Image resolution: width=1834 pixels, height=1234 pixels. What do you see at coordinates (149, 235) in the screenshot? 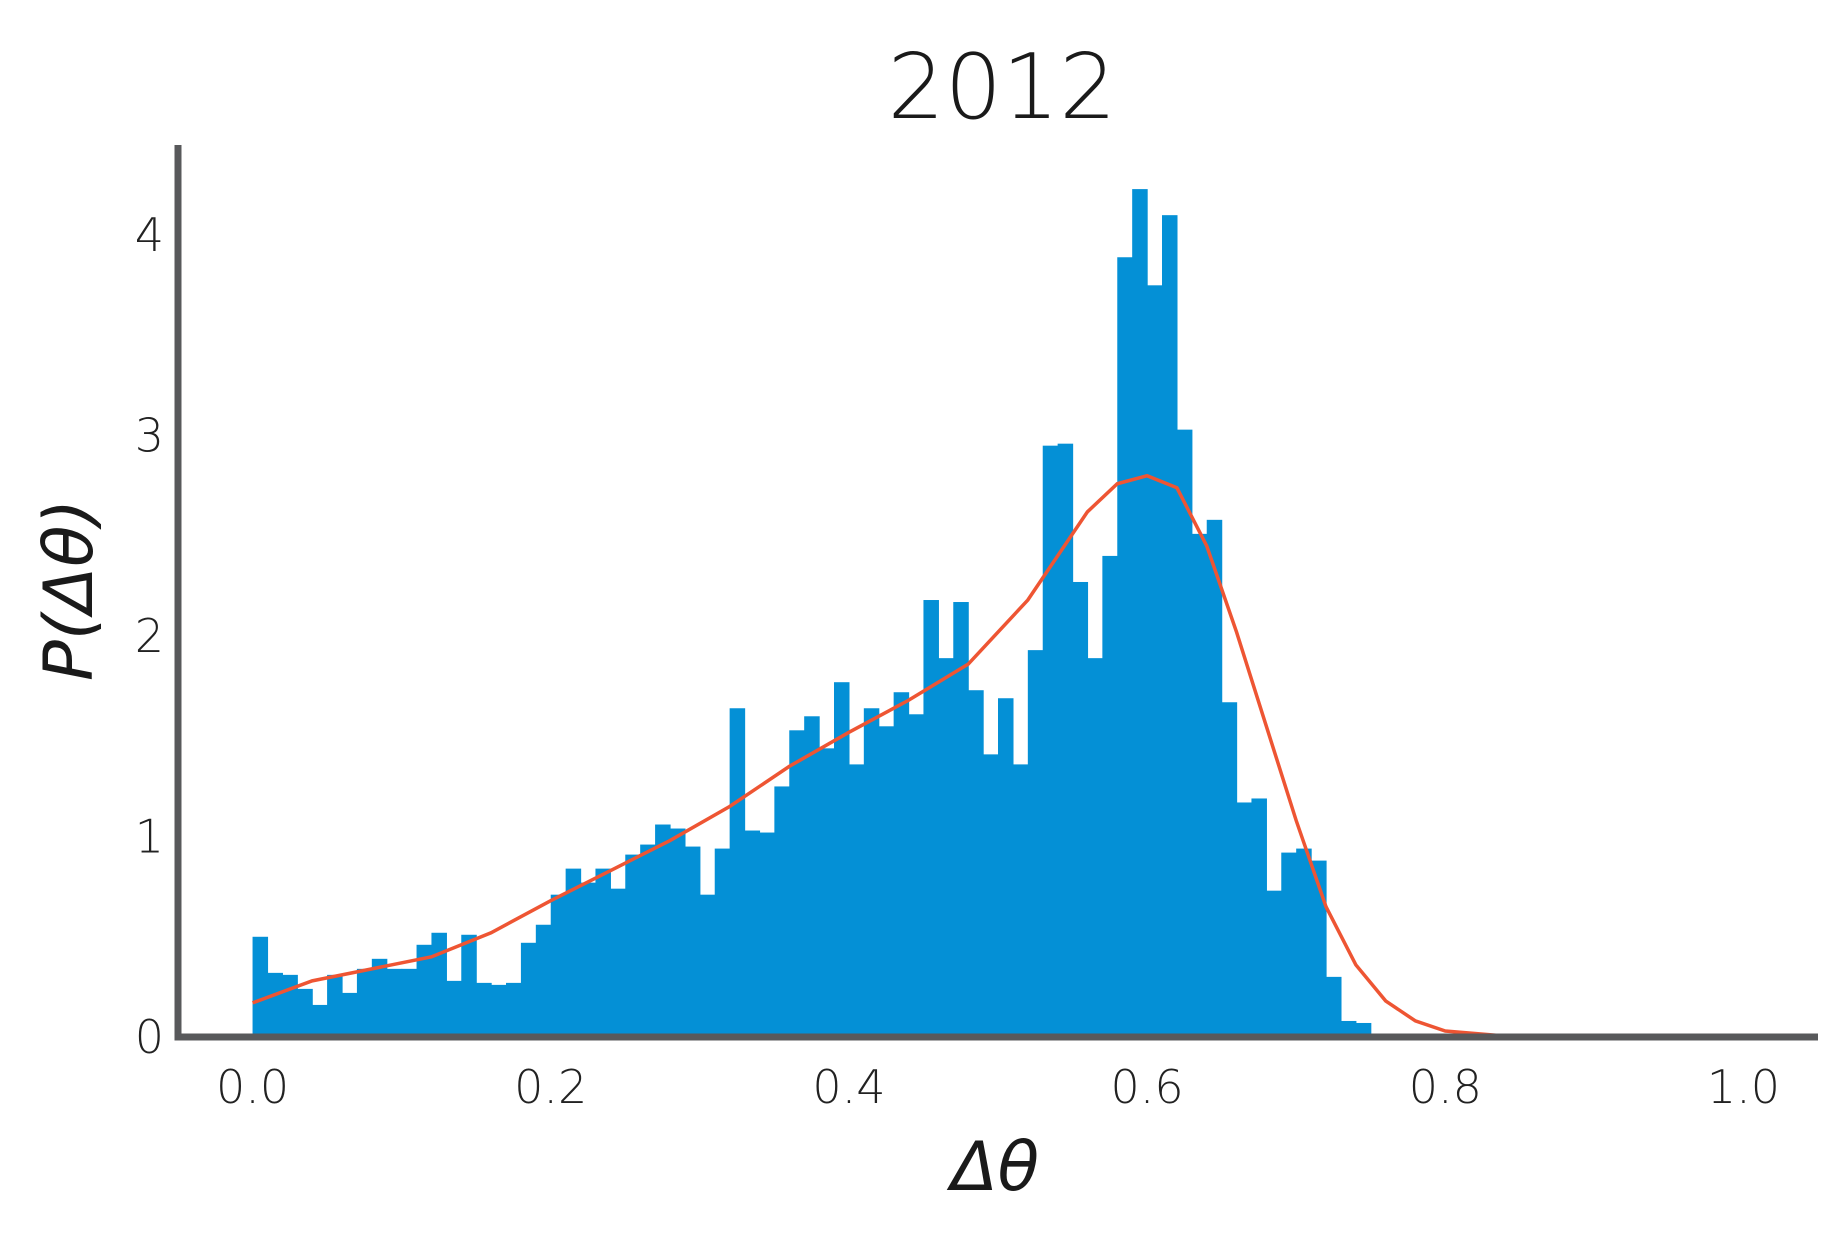
I see `y-tick-label: 4` at bounding box center [149, 235].